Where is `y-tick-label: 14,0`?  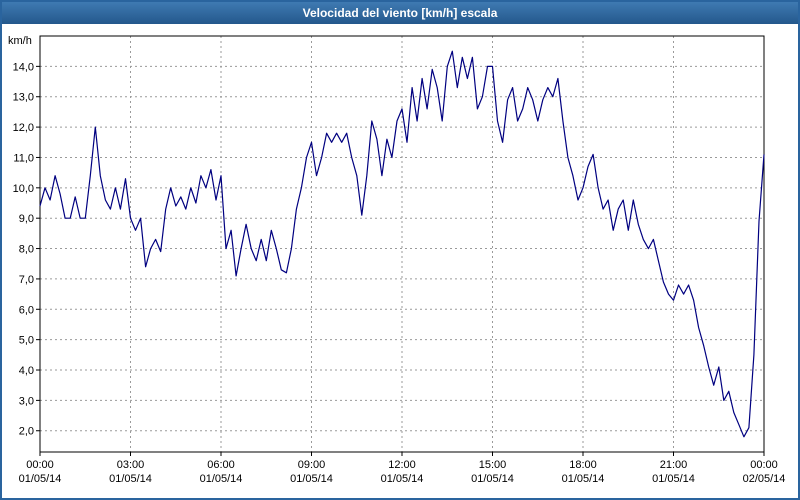
y-tick-label: 14,0 is located at coordinates (23, 67).